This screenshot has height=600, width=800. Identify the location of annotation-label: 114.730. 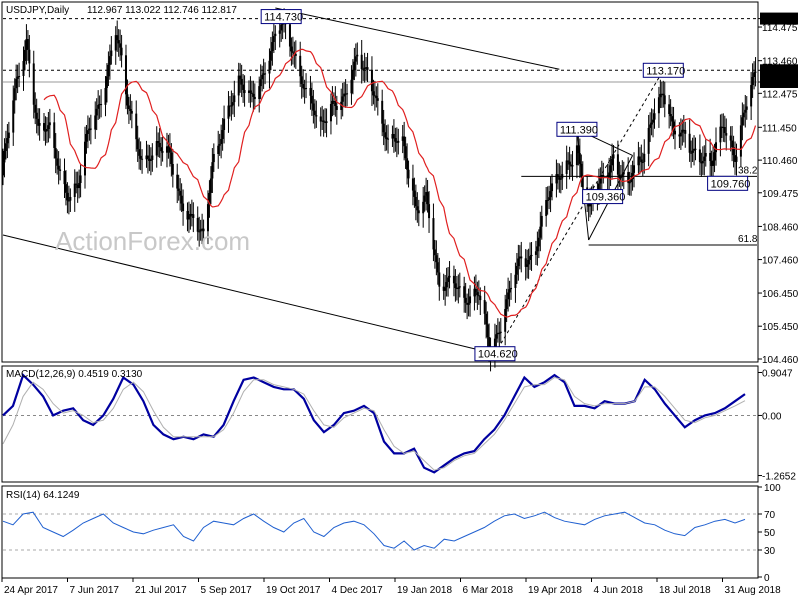
(283, 18).